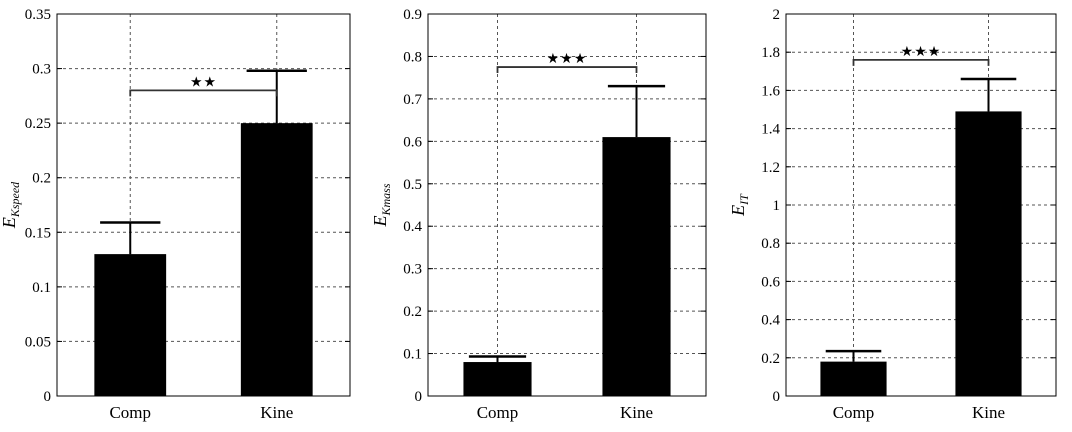  I want to click on y-axis-label-subscript: Kspeed, so click(15, 199).